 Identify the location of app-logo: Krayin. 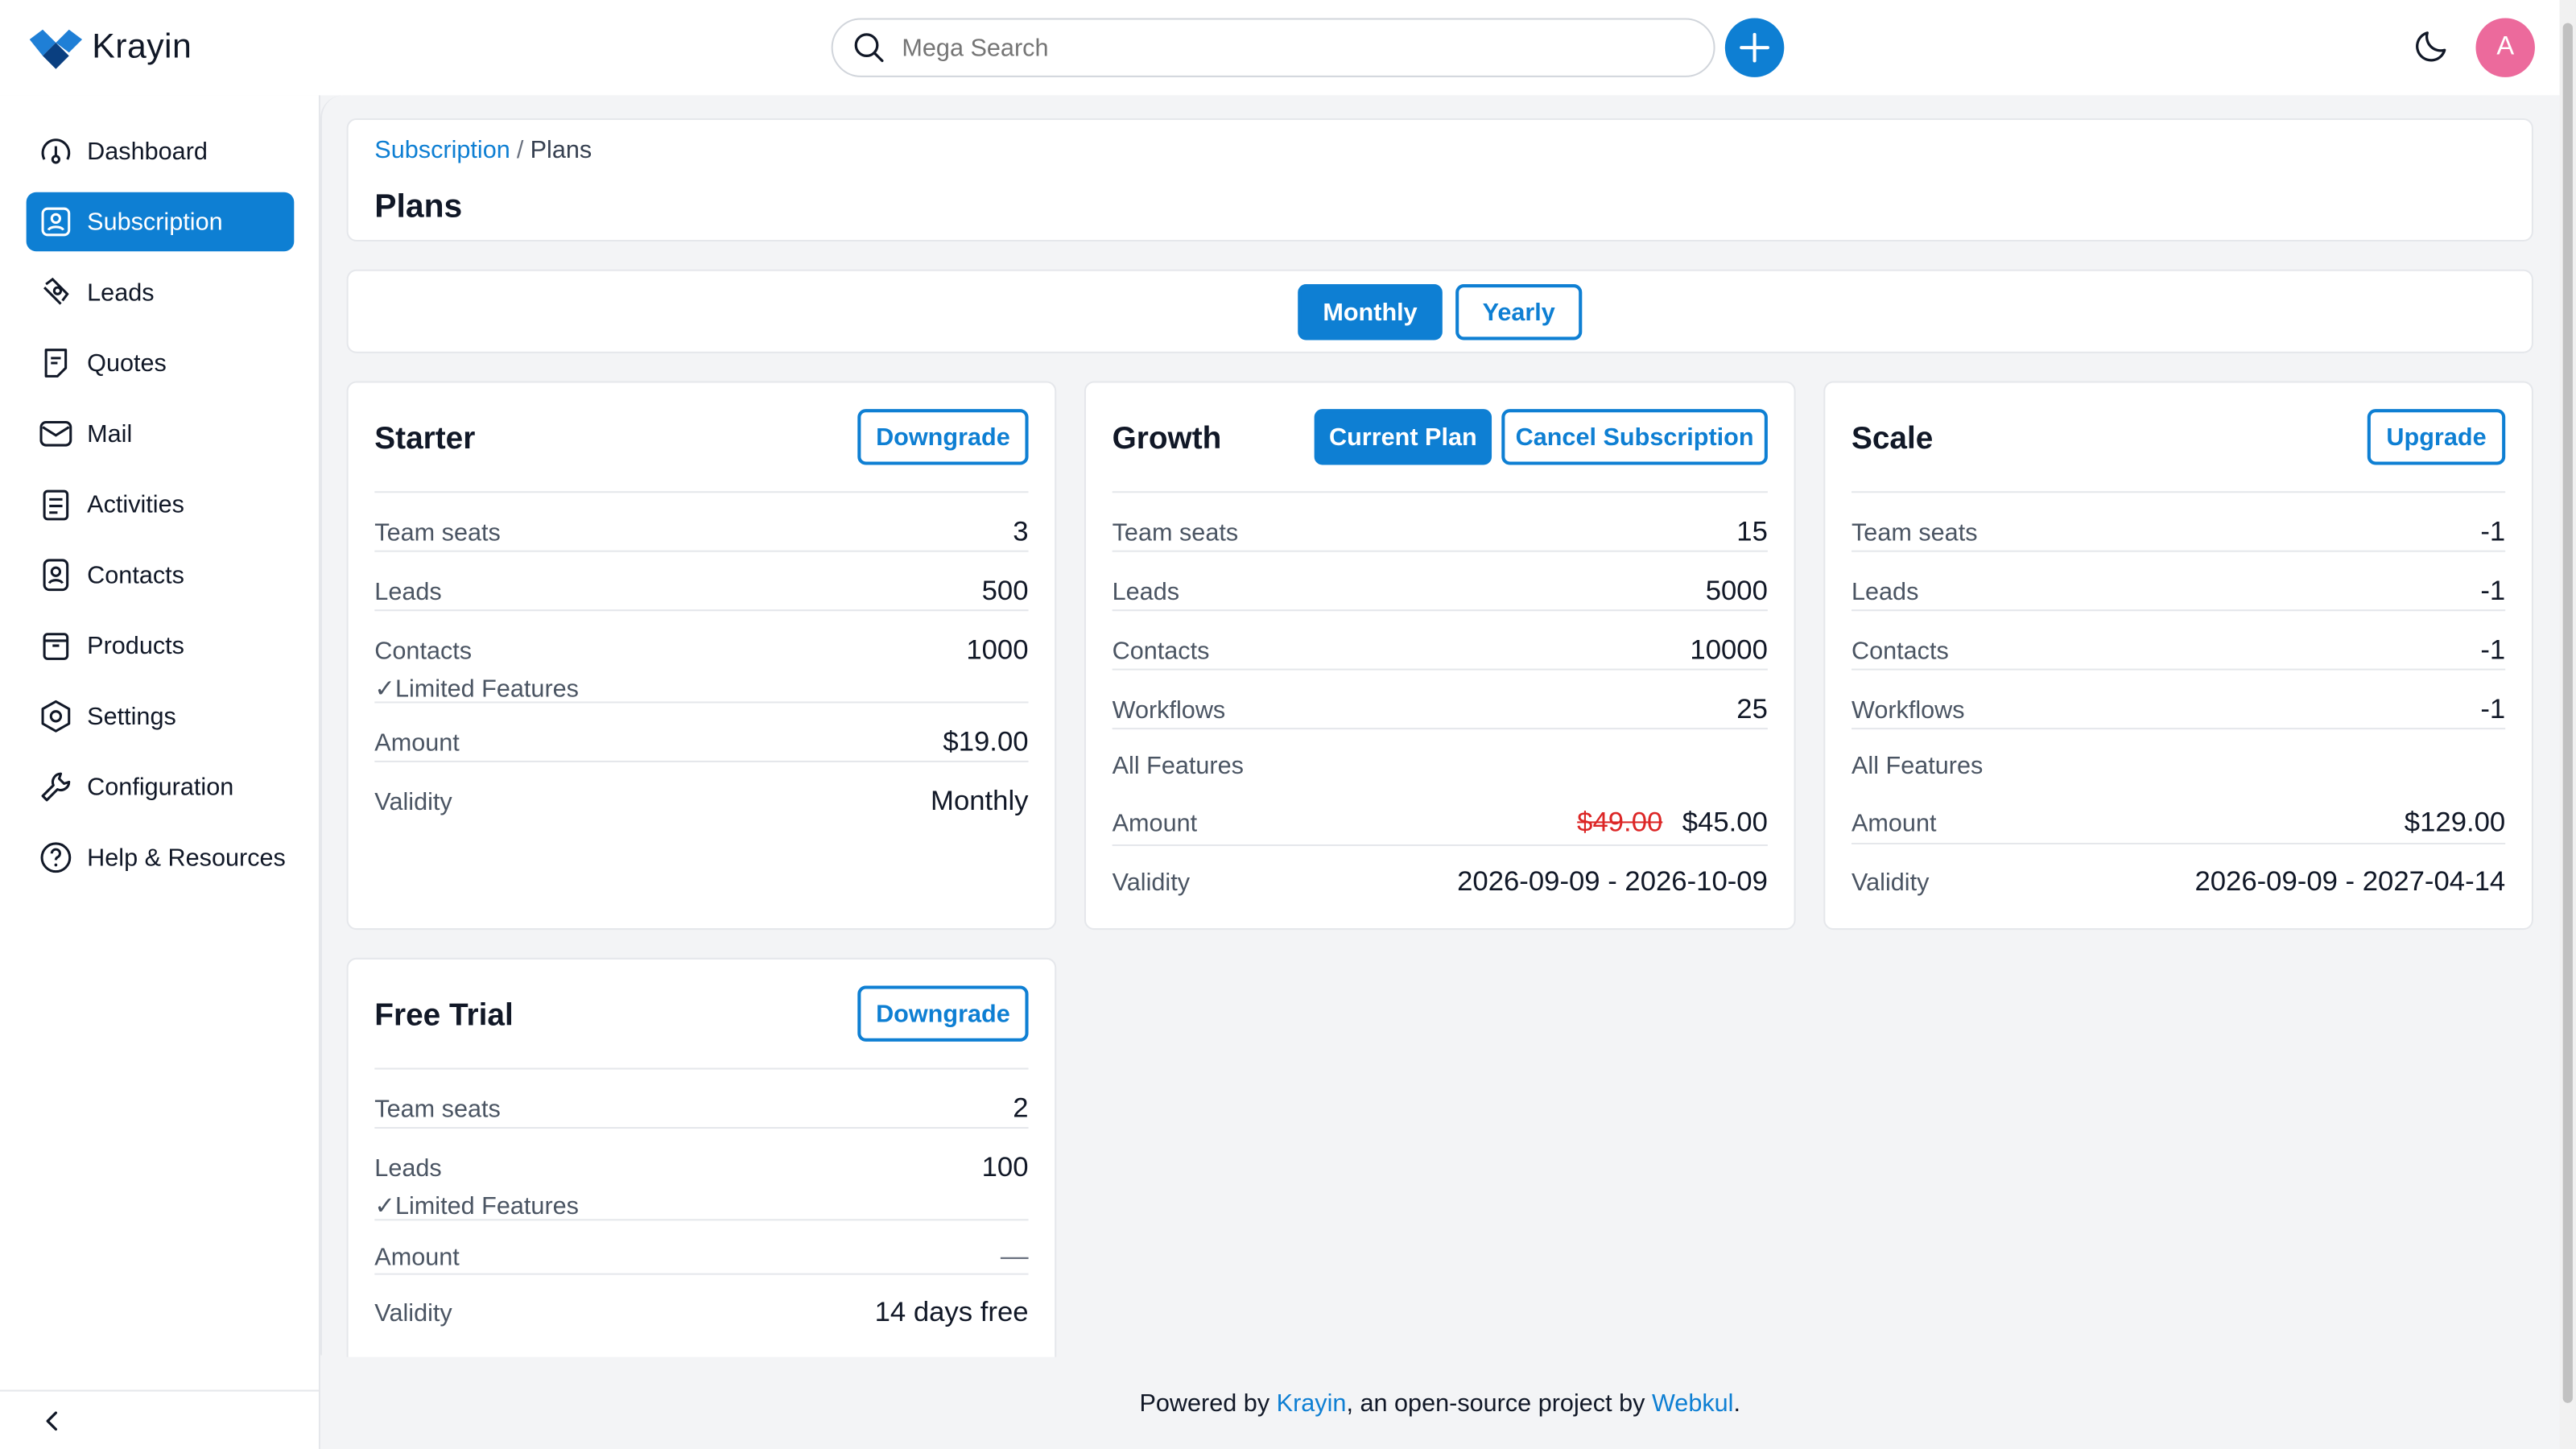
(111, 48).